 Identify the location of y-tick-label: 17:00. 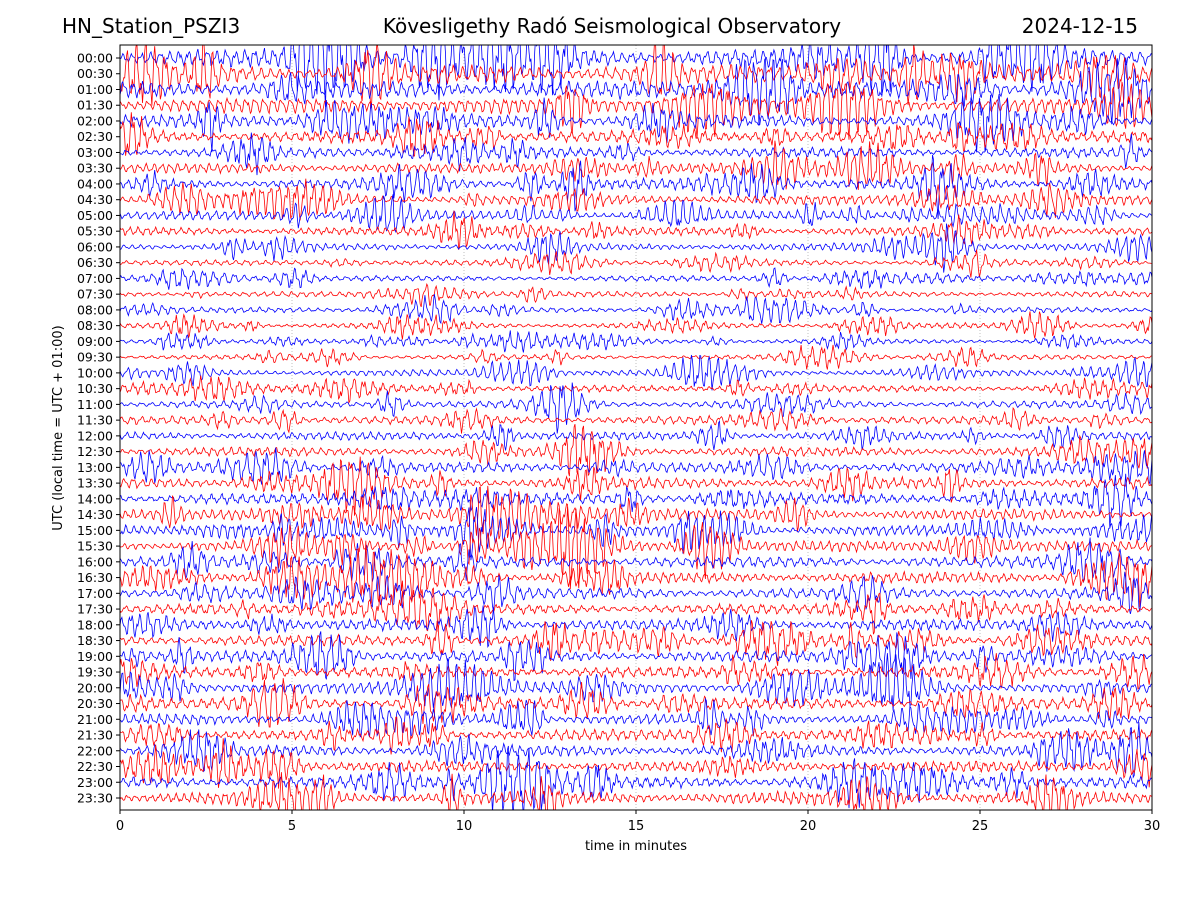
(95, 593).